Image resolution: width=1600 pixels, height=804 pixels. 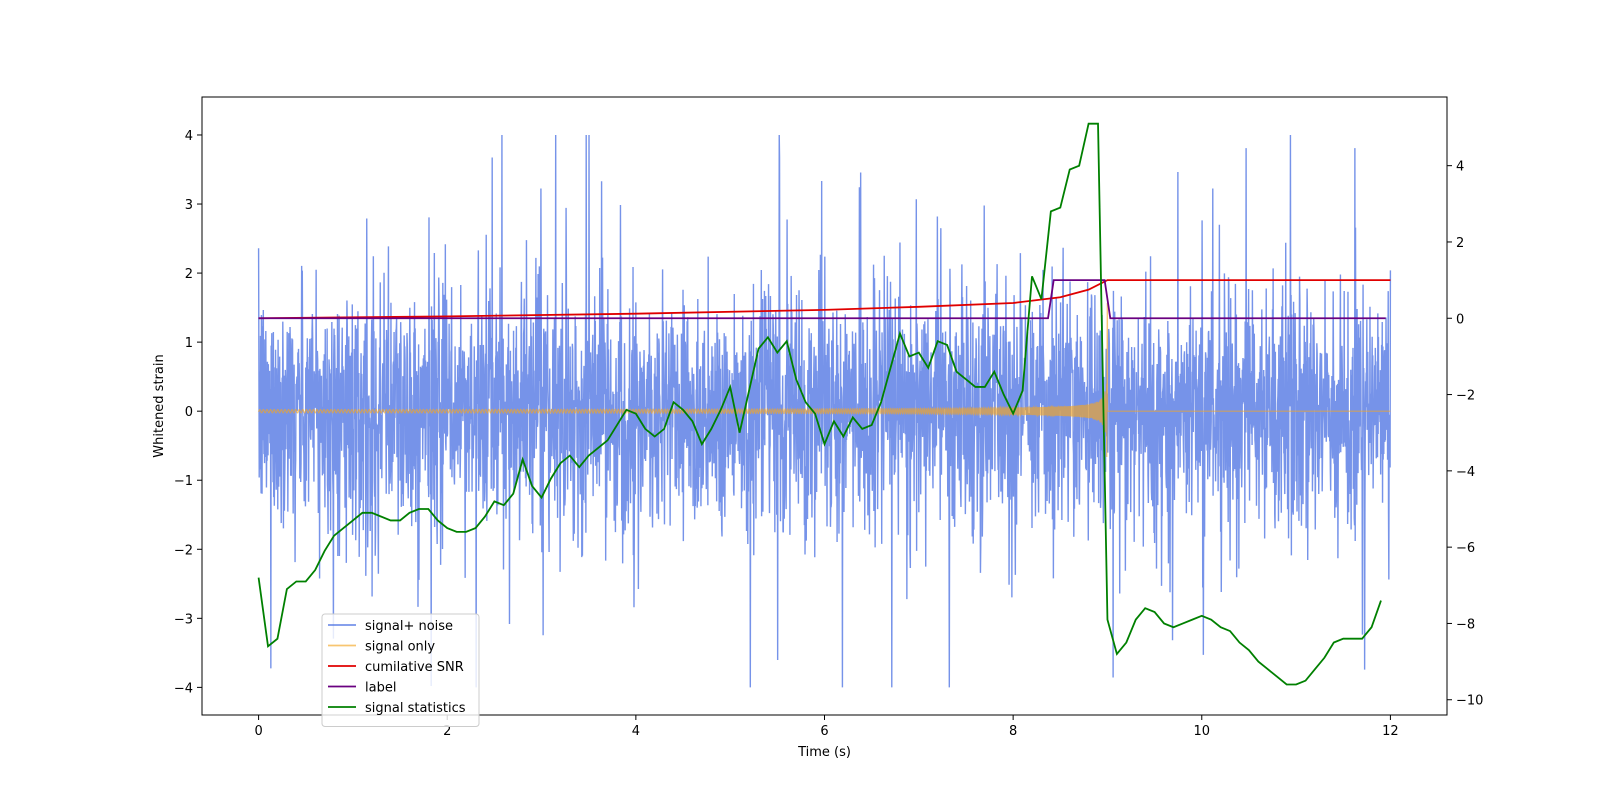 I want to click on legend-label: signal only, so click(x=400, y=647).